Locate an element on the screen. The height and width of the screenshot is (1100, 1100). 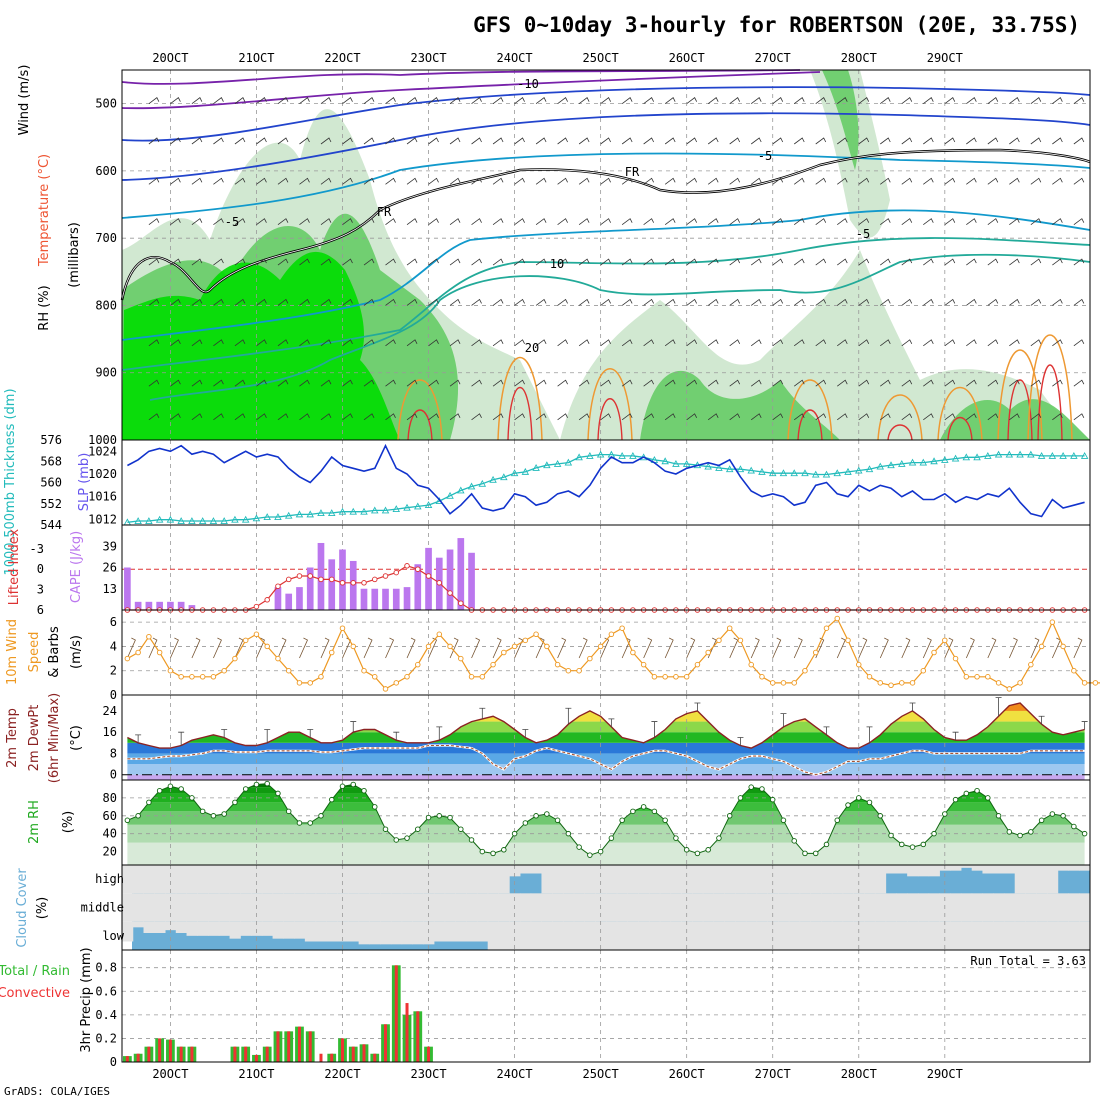
contour-label: -5 is located at coordinates (765, 156).